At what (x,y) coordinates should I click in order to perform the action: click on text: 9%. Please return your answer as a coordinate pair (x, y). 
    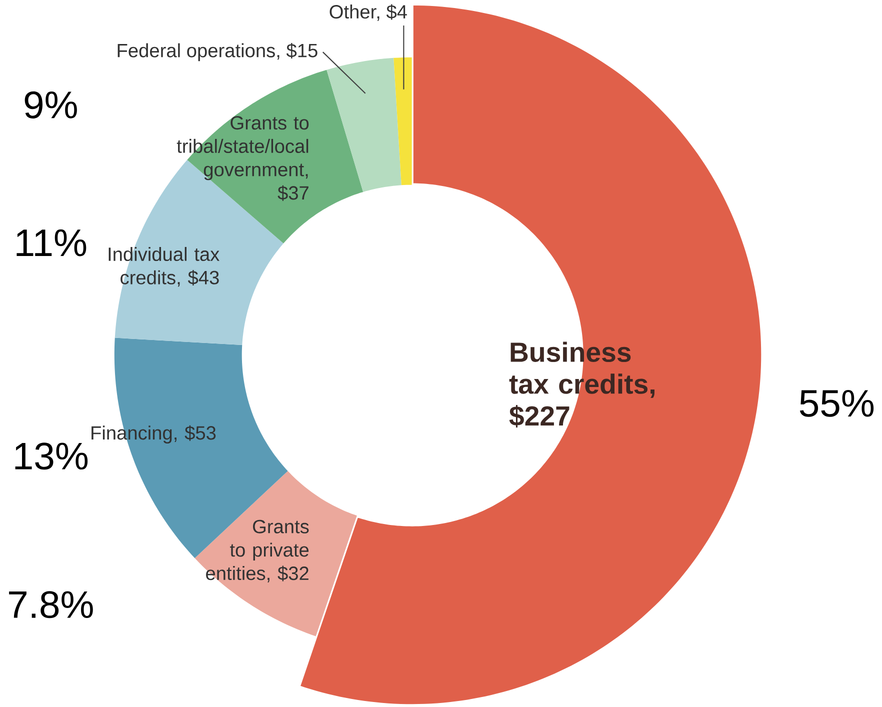
    Looking at the image, I should click on (50, 104).